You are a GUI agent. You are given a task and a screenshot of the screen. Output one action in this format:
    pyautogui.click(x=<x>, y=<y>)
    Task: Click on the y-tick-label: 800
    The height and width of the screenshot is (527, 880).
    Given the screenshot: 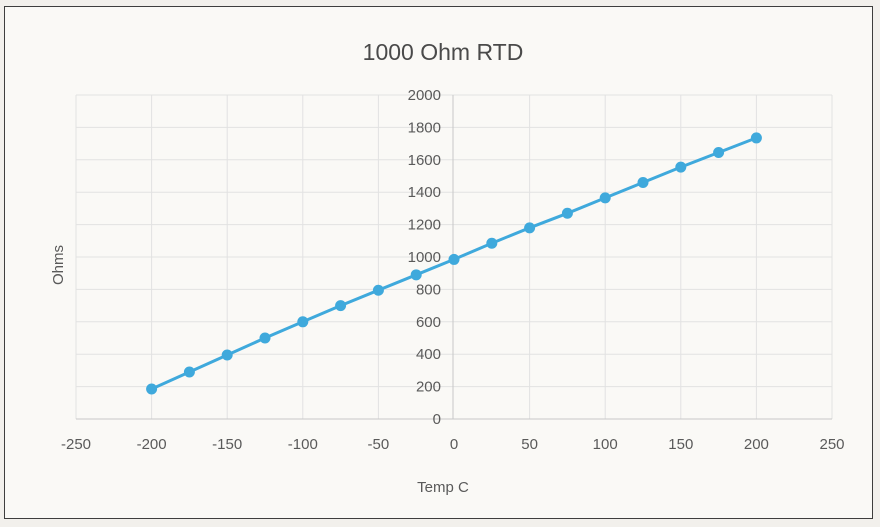 What is the action you would take?
    pyautogui.click(x=428, y=289)
    